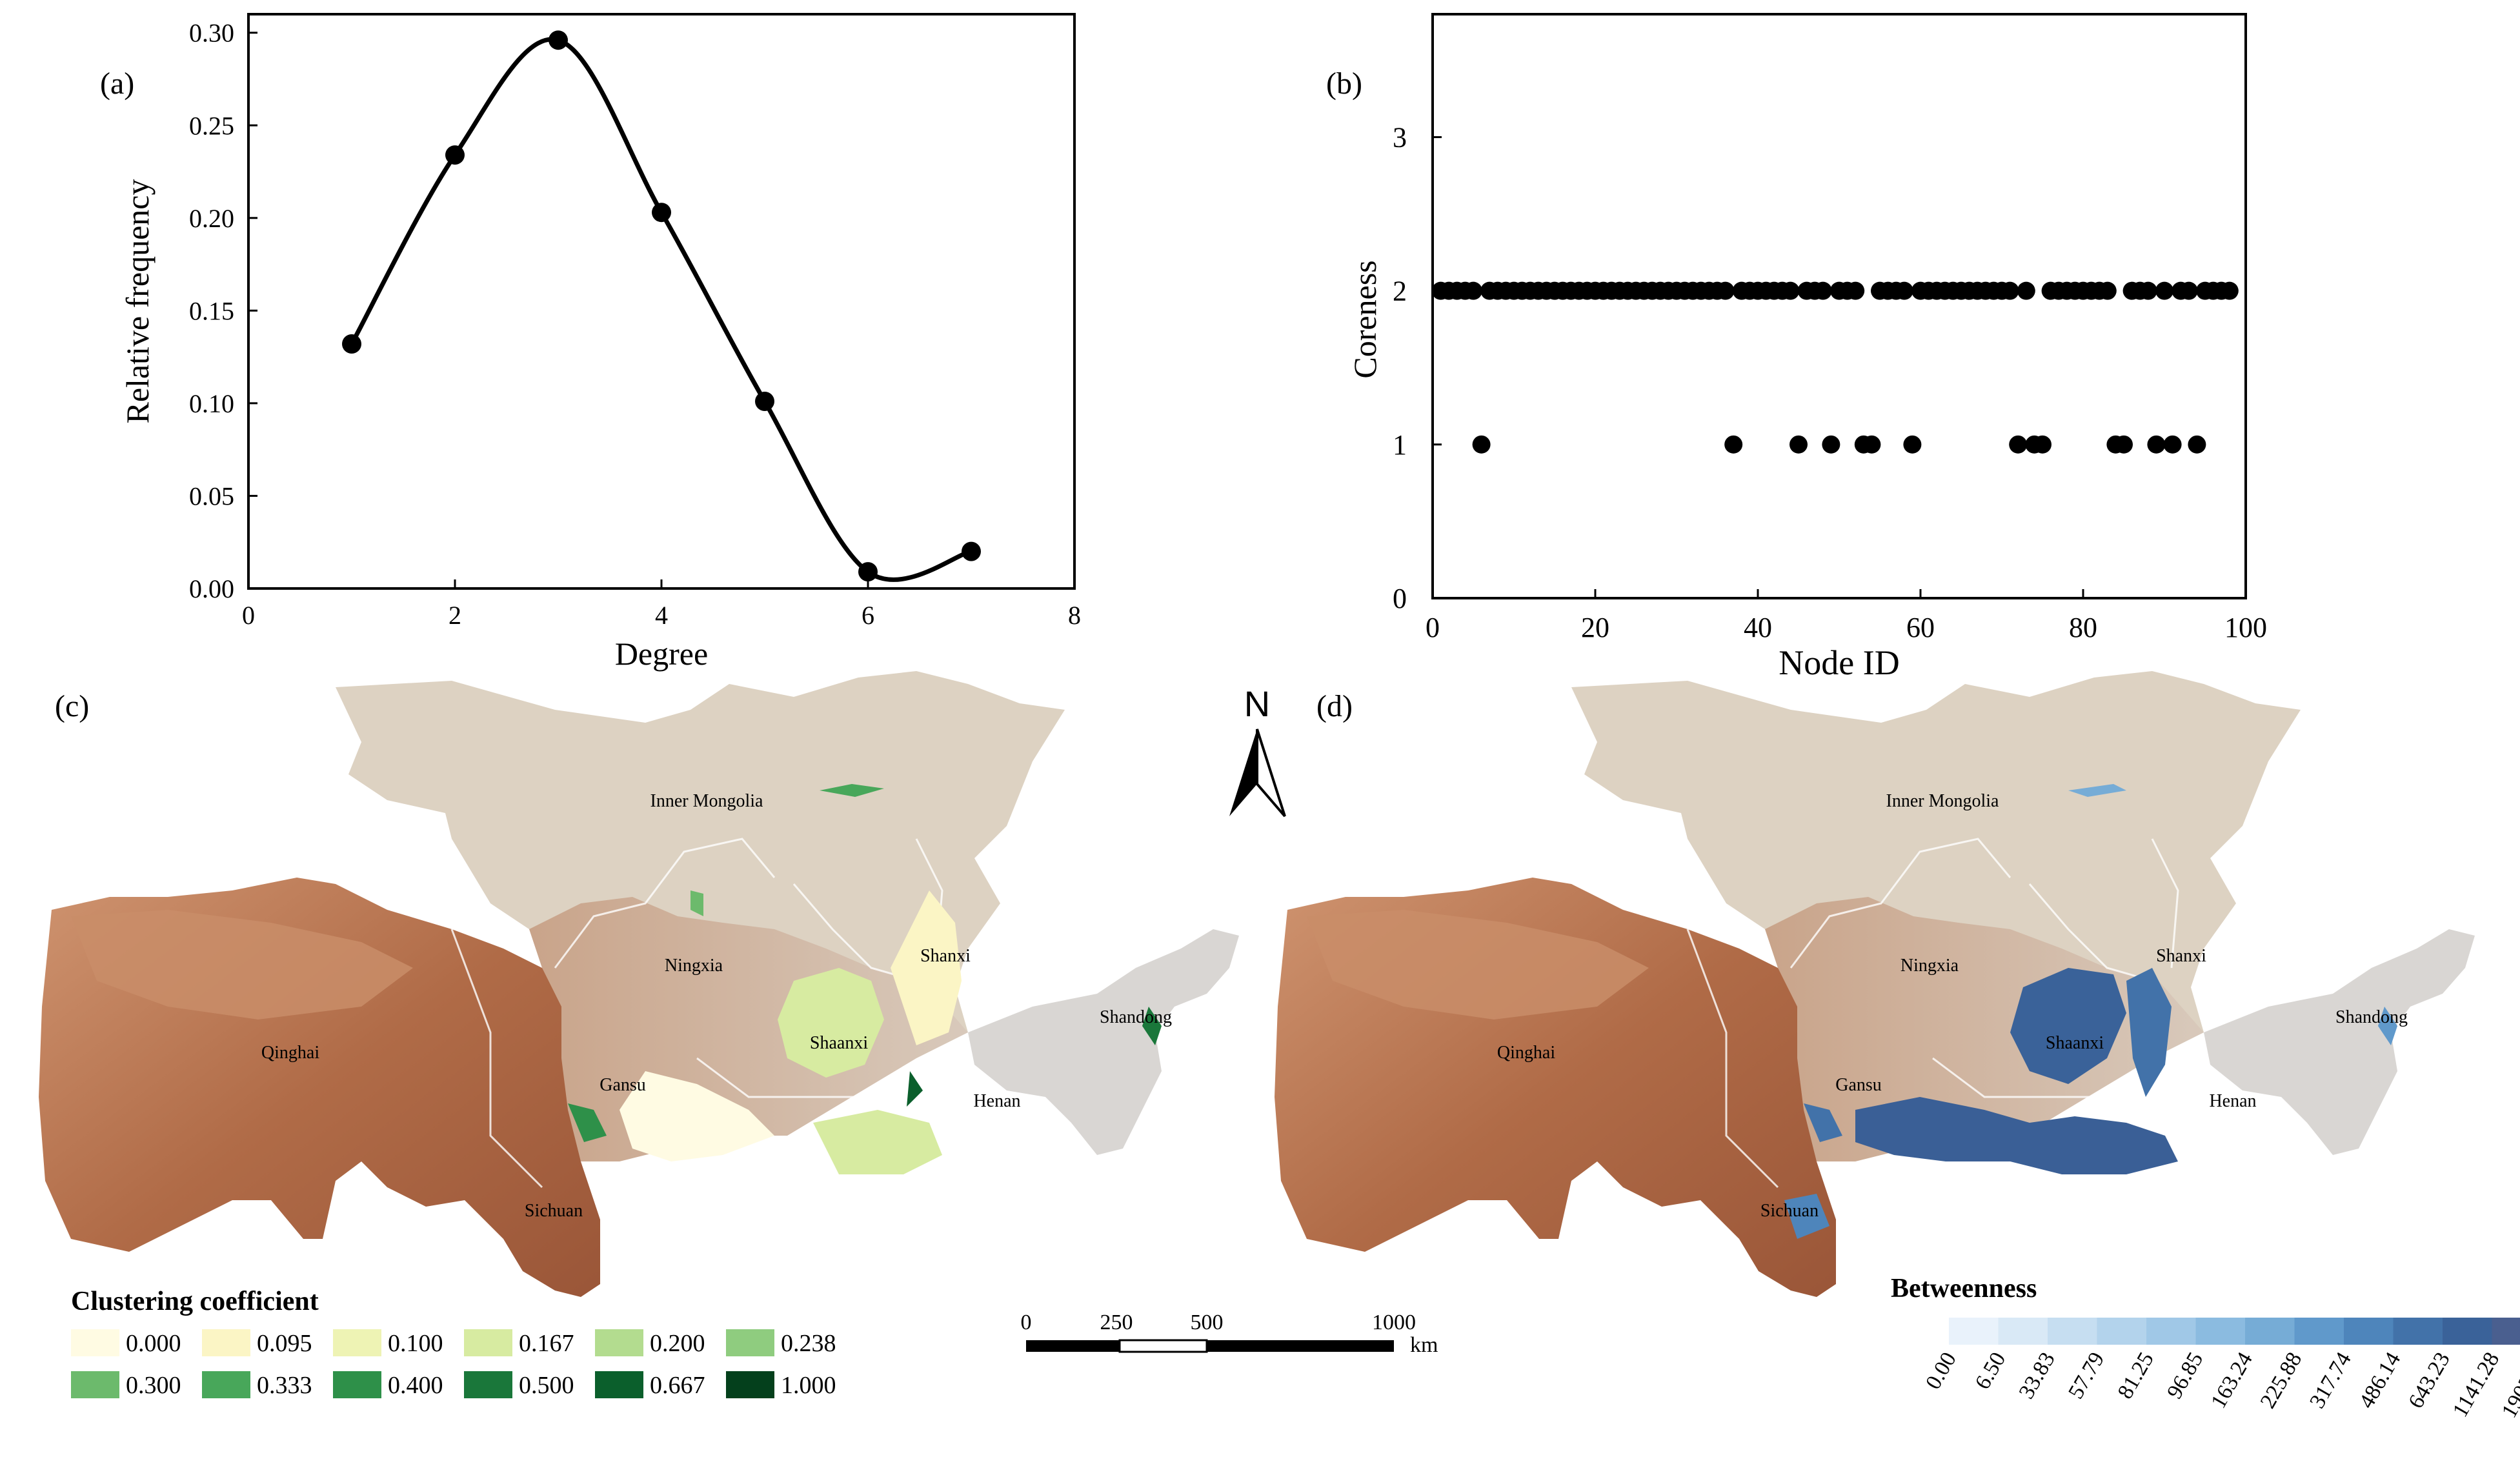 Image resolution: width=2520 pixels, height=1457 pixels. Describe the element at coordinates (945, 956) in the screenshot. I see `map-c-region-label: Shanxi` at that location.